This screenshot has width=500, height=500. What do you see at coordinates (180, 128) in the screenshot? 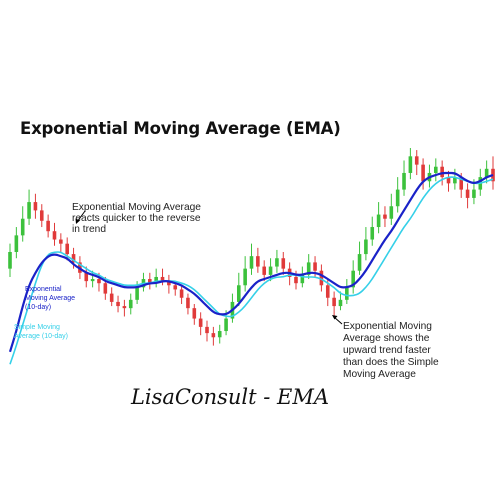
I see `chart-title: Exponential Moving Average (EMA)` at bounding box center [180, 128].